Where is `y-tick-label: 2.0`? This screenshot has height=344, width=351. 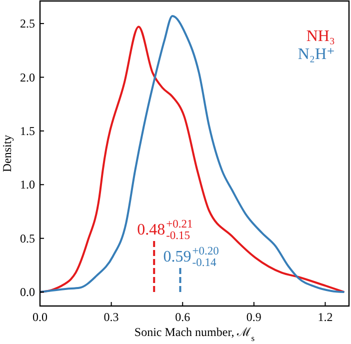 y-tick-label: 2.0 is located at coordinates (27, 77).